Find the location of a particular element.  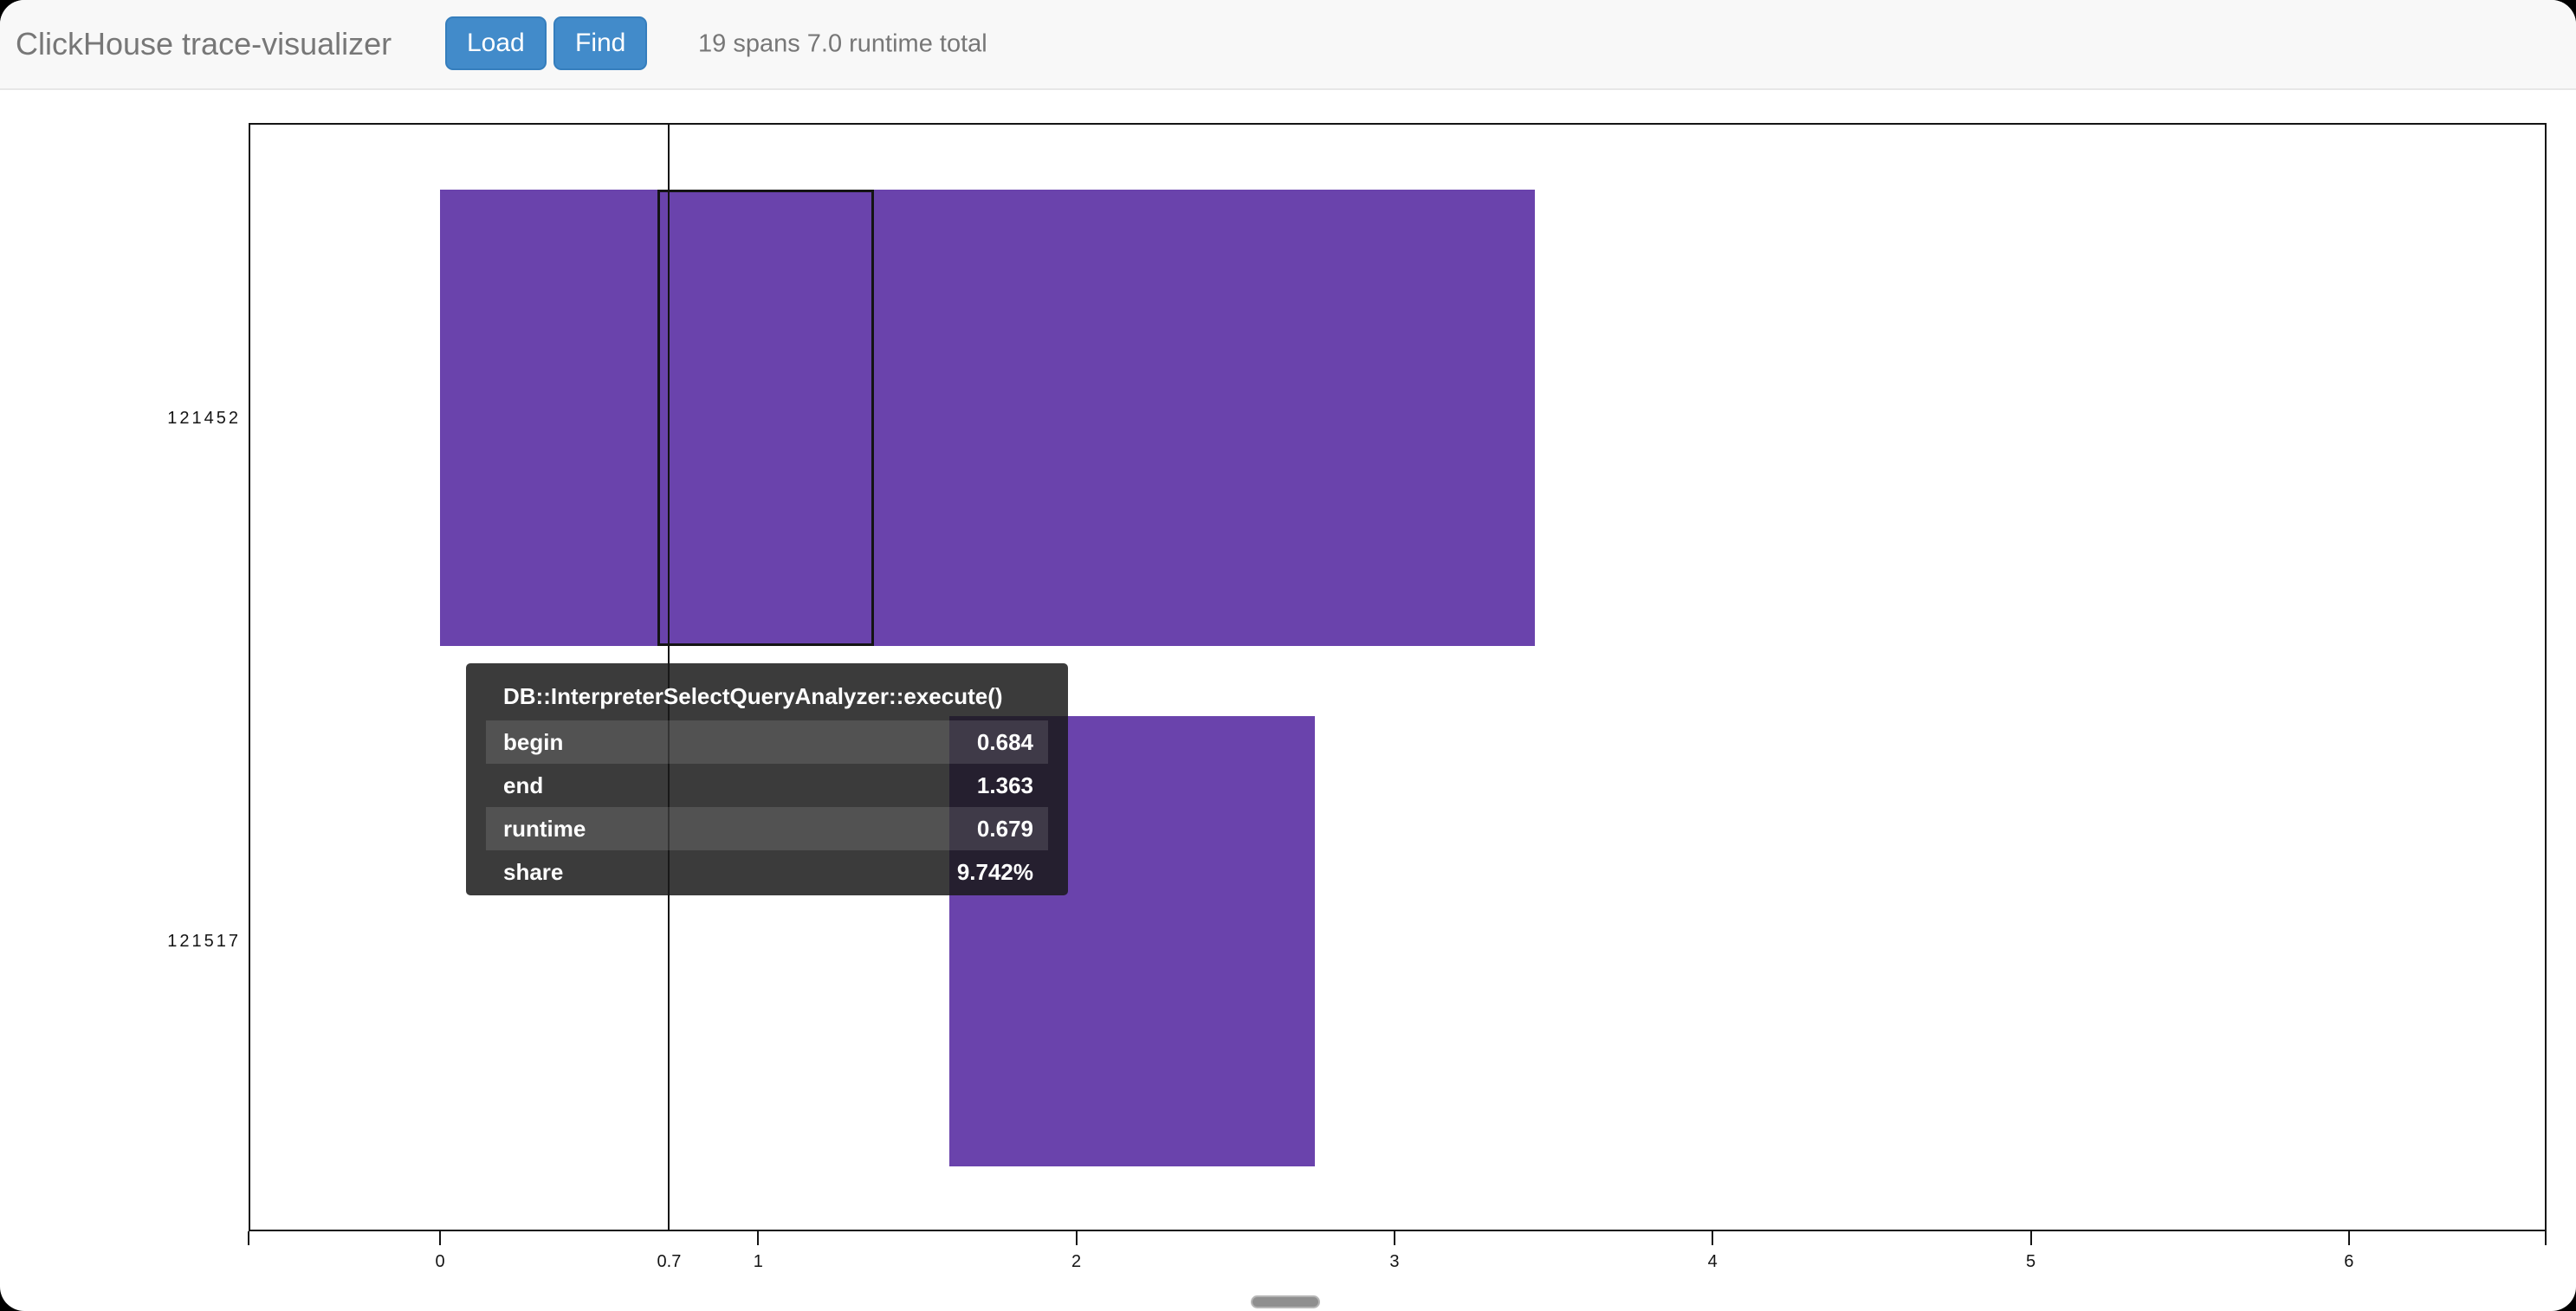

find-button: Find is located at coordinates (600, 43).